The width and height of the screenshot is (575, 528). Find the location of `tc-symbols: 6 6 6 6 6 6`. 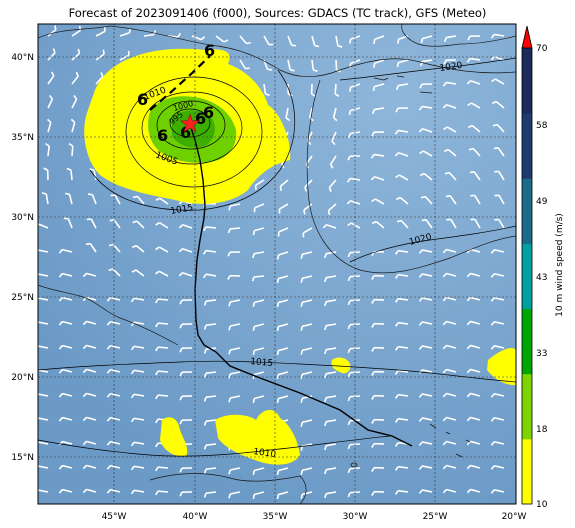

tc-symbols: 6 6 6 6 6 6 is located at coordinates (176, 93).